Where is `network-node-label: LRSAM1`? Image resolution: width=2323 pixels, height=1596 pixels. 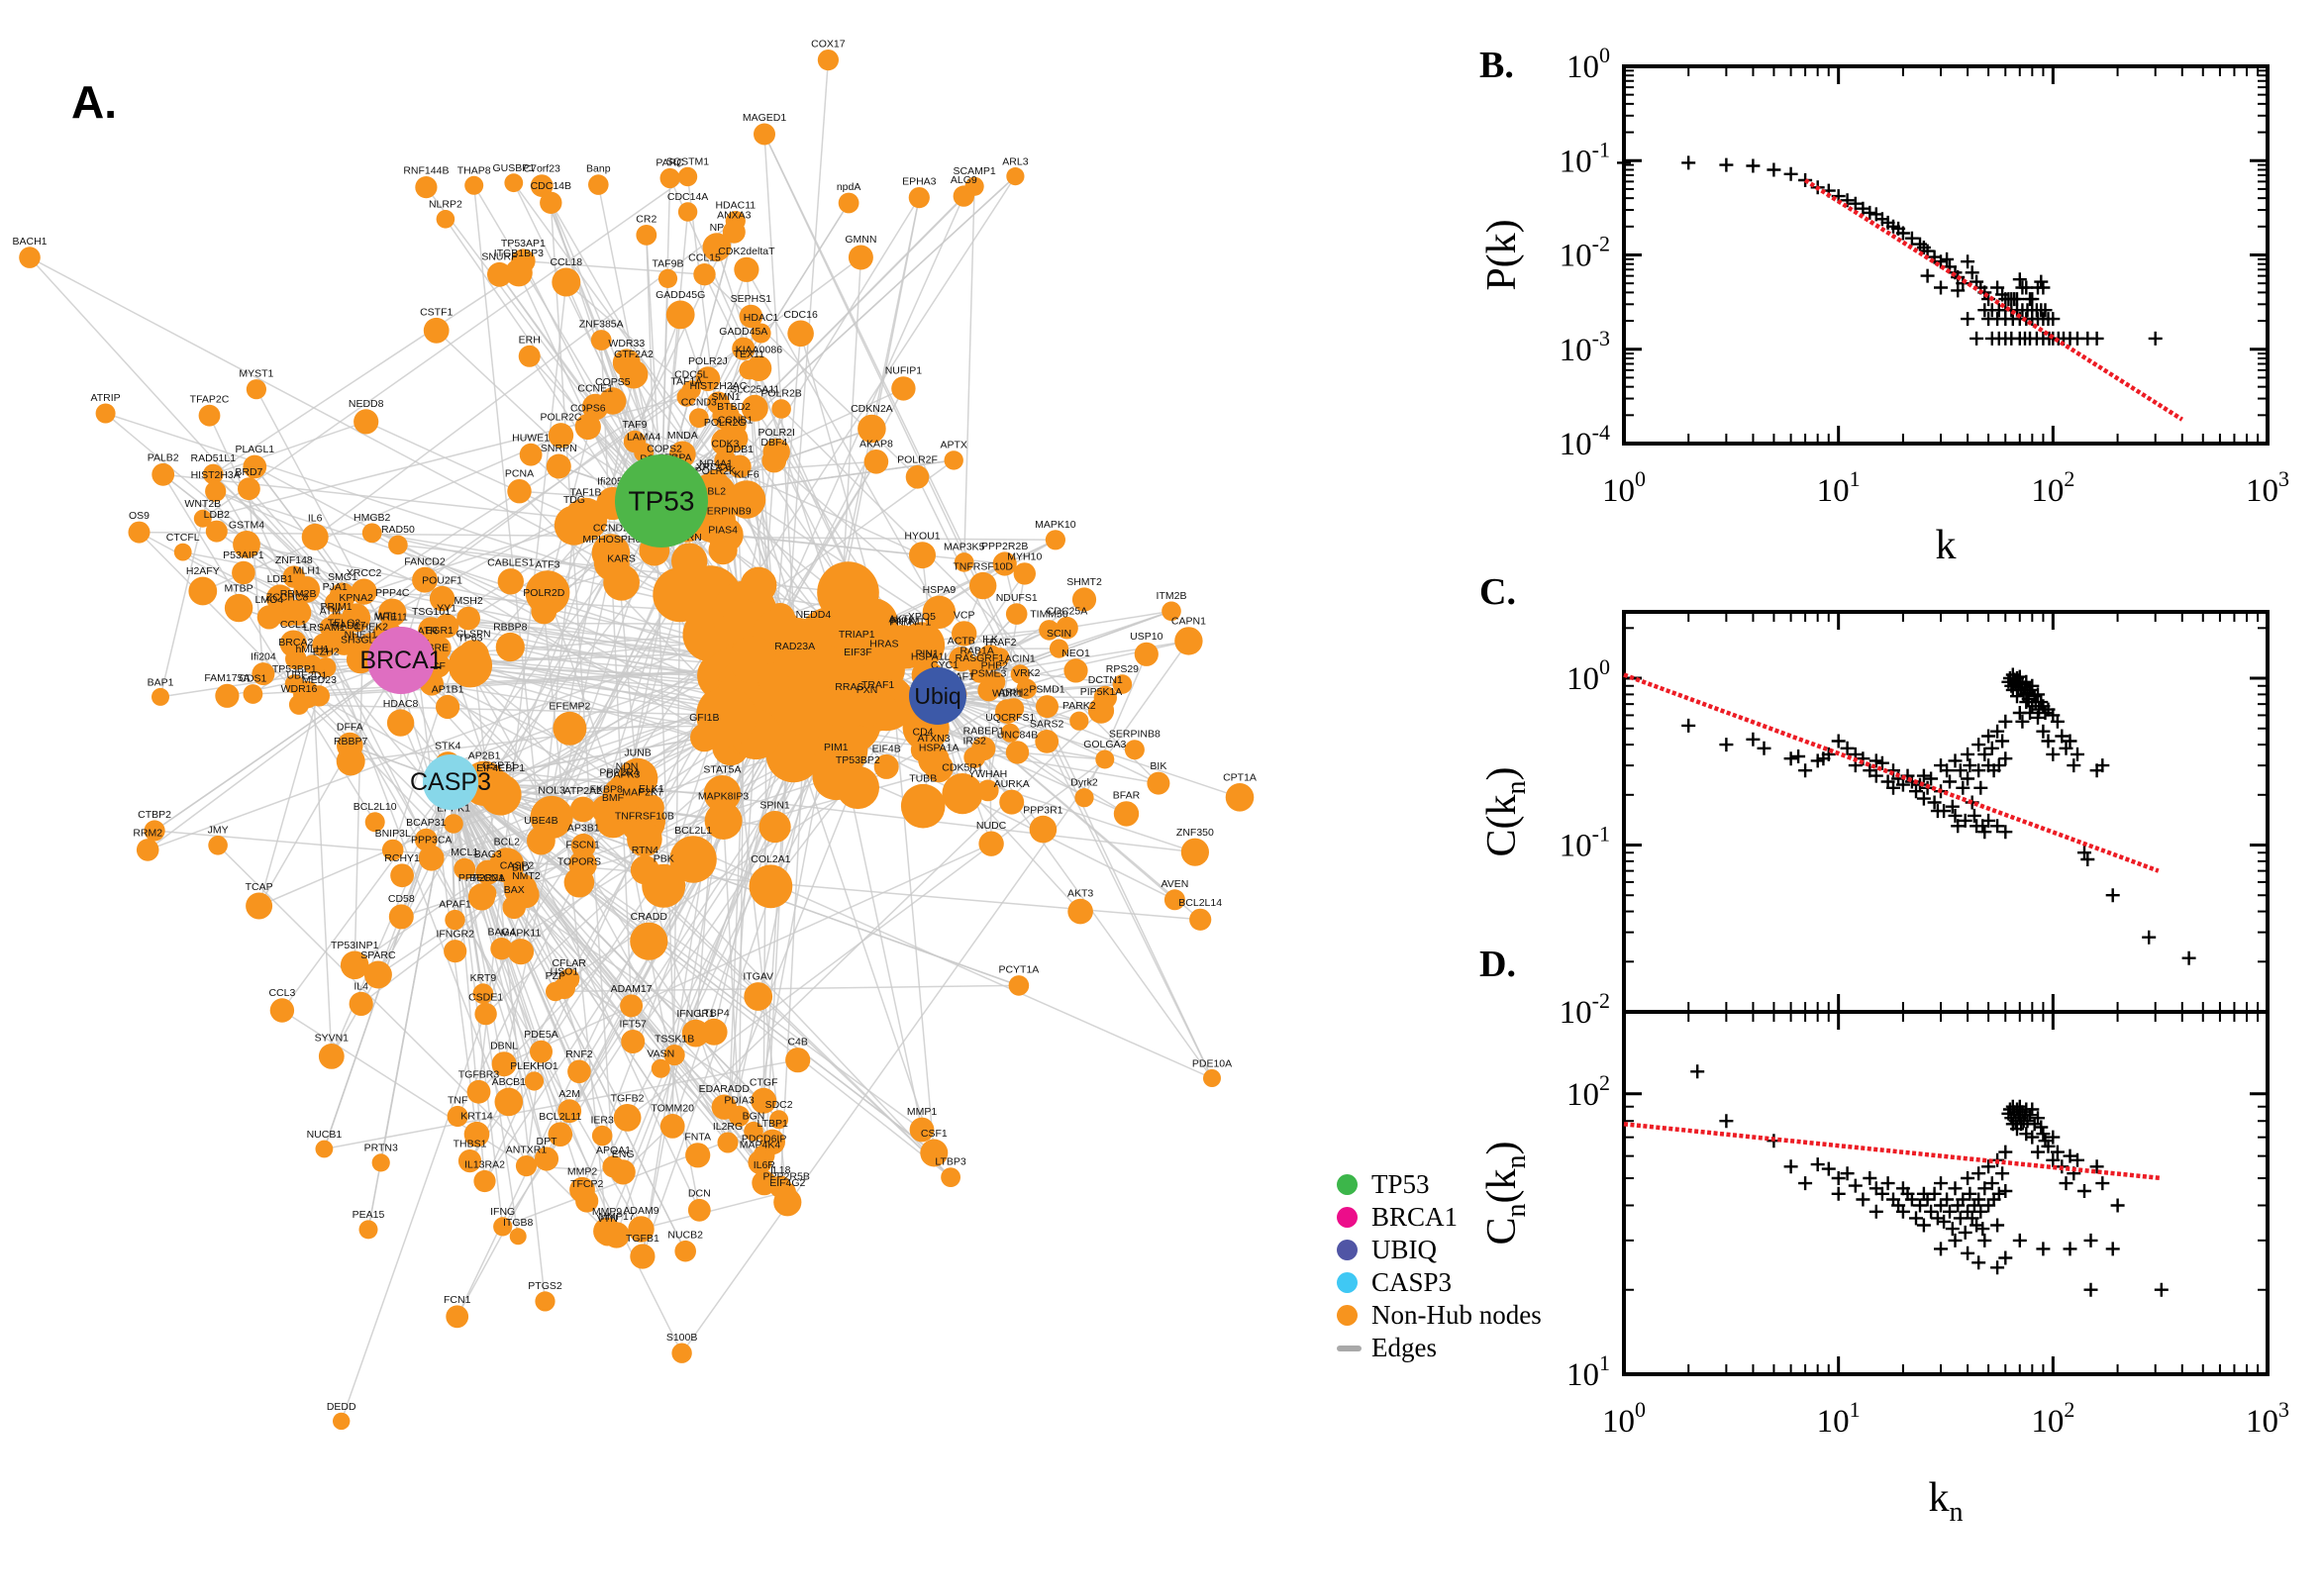
network-node-label: LRSAM1 is located at coordinates (325, 628).